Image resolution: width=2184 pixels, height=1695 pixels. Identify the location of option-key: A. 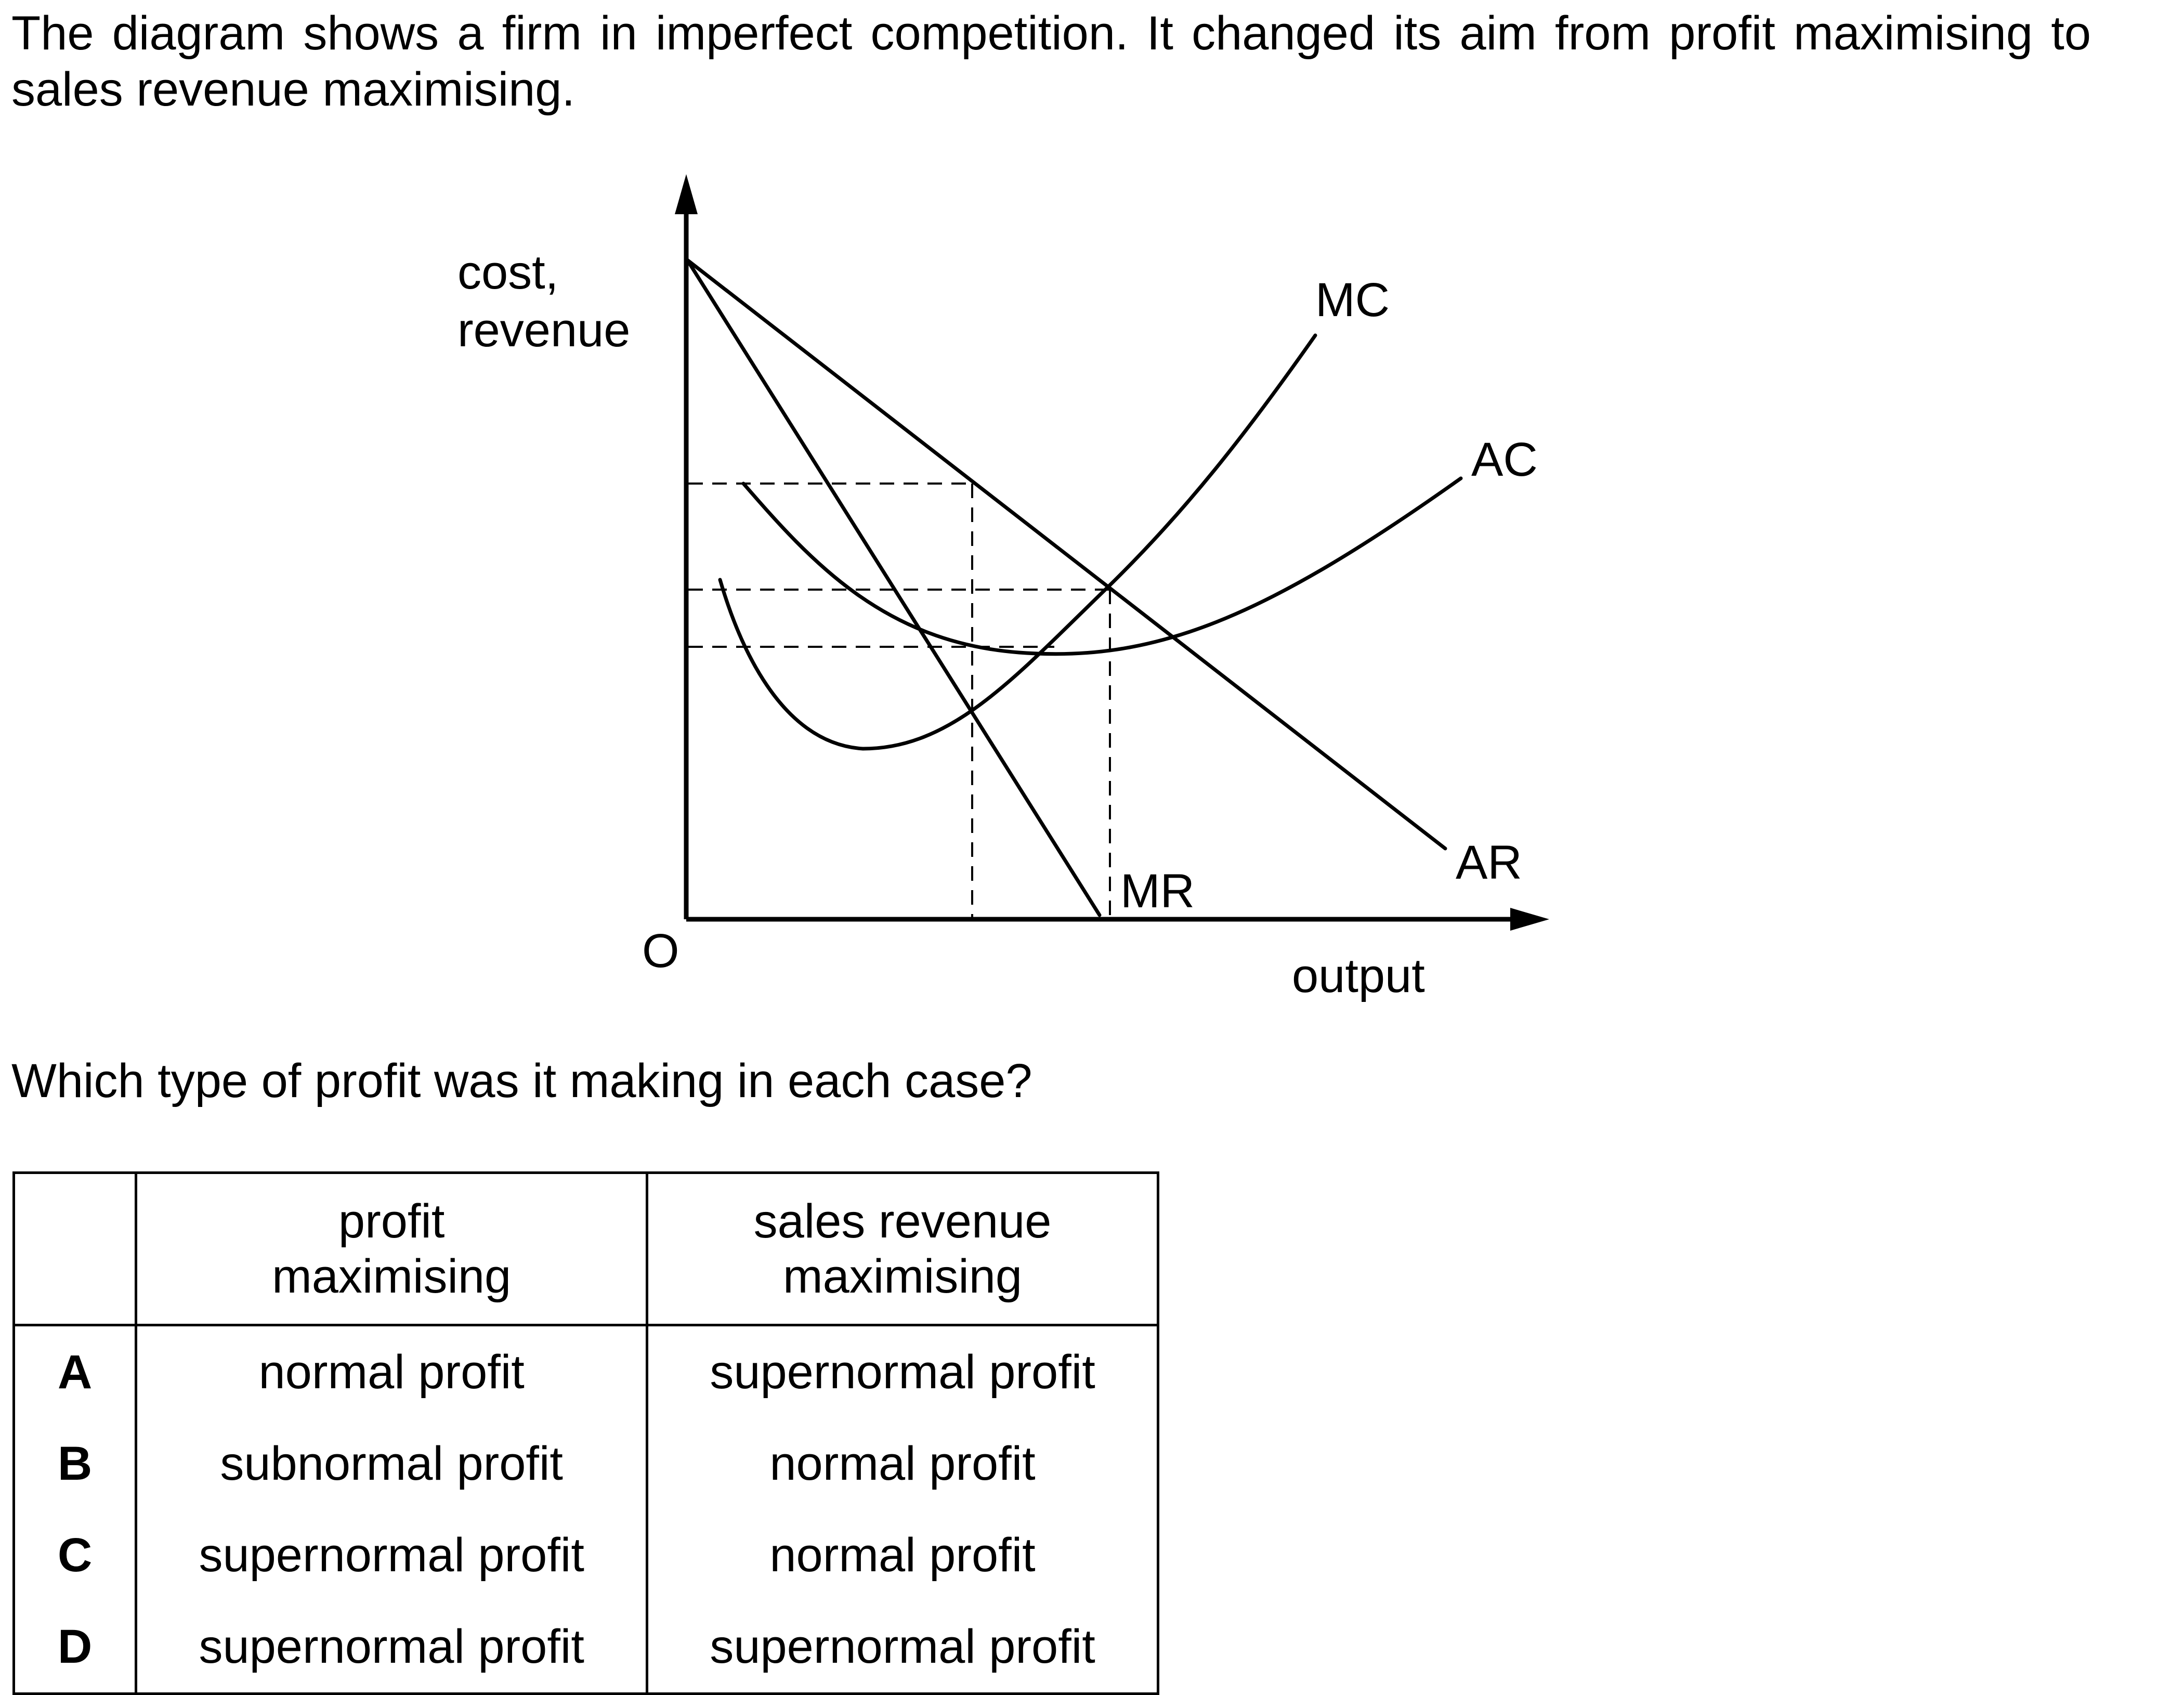
(75, 1372).